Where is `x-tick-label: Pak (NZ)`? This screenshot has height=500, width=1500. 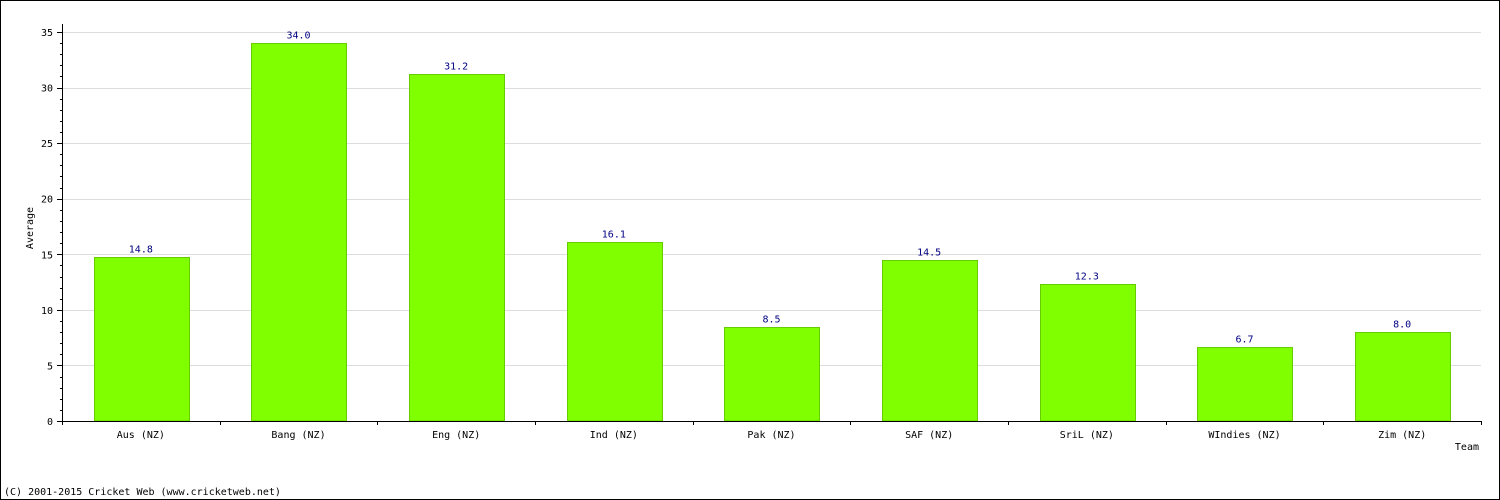 x-tick-label: Pak (NZ) is located at coordinates (771, 435).